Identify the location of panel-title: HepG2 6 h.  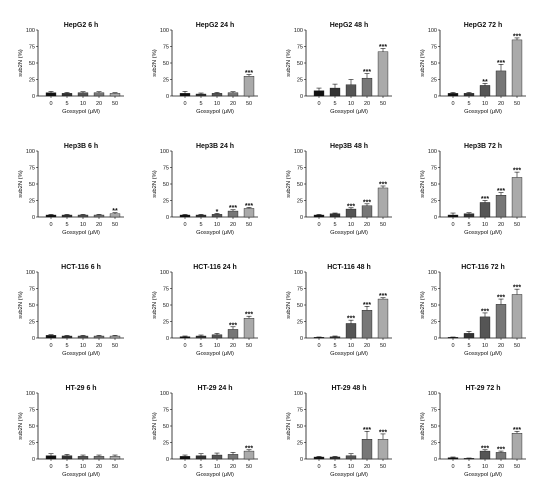
(81, 25).